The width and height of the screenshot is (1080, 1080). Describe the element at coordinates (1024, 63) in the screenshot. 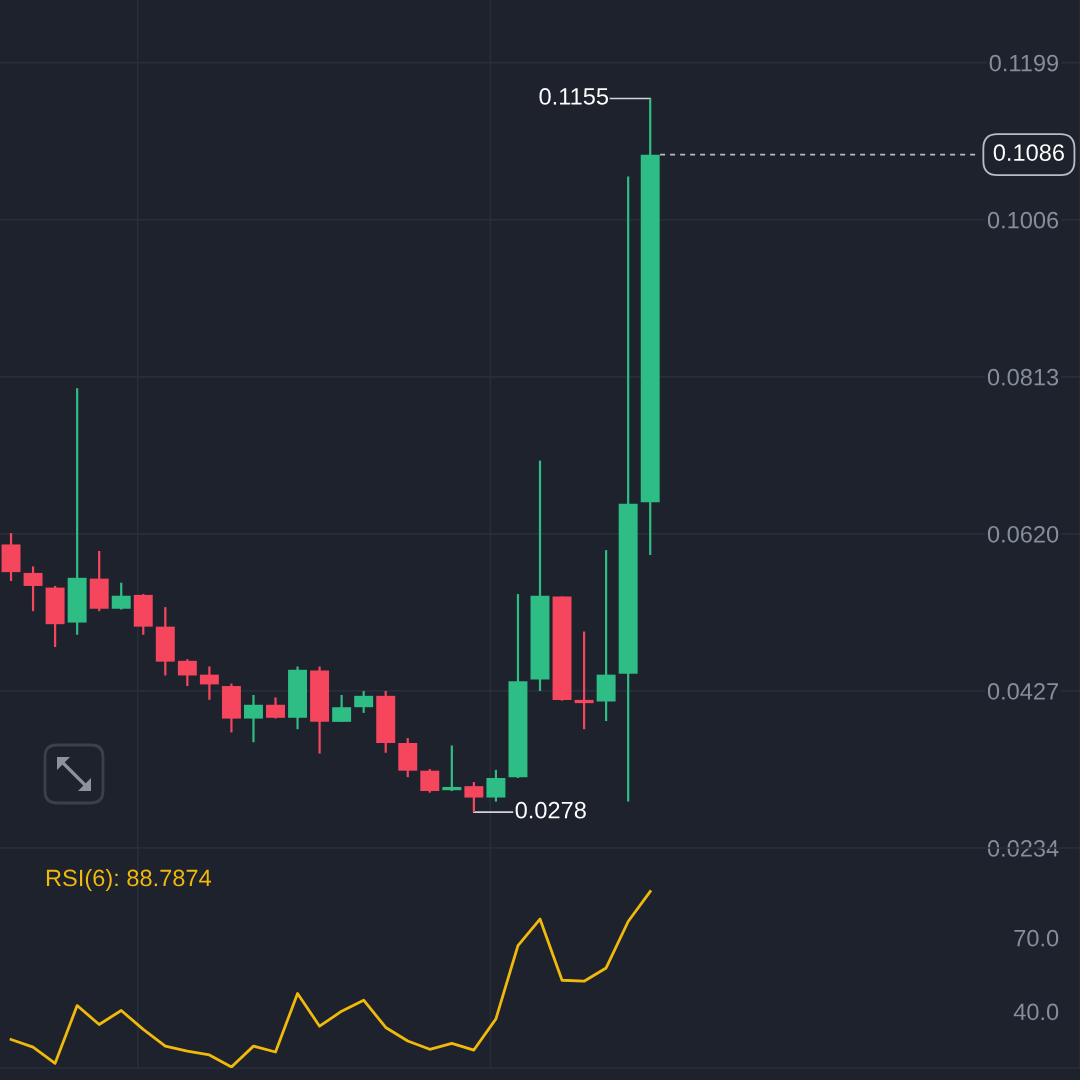

I see `y-tick-label: 0.1199` at that location.